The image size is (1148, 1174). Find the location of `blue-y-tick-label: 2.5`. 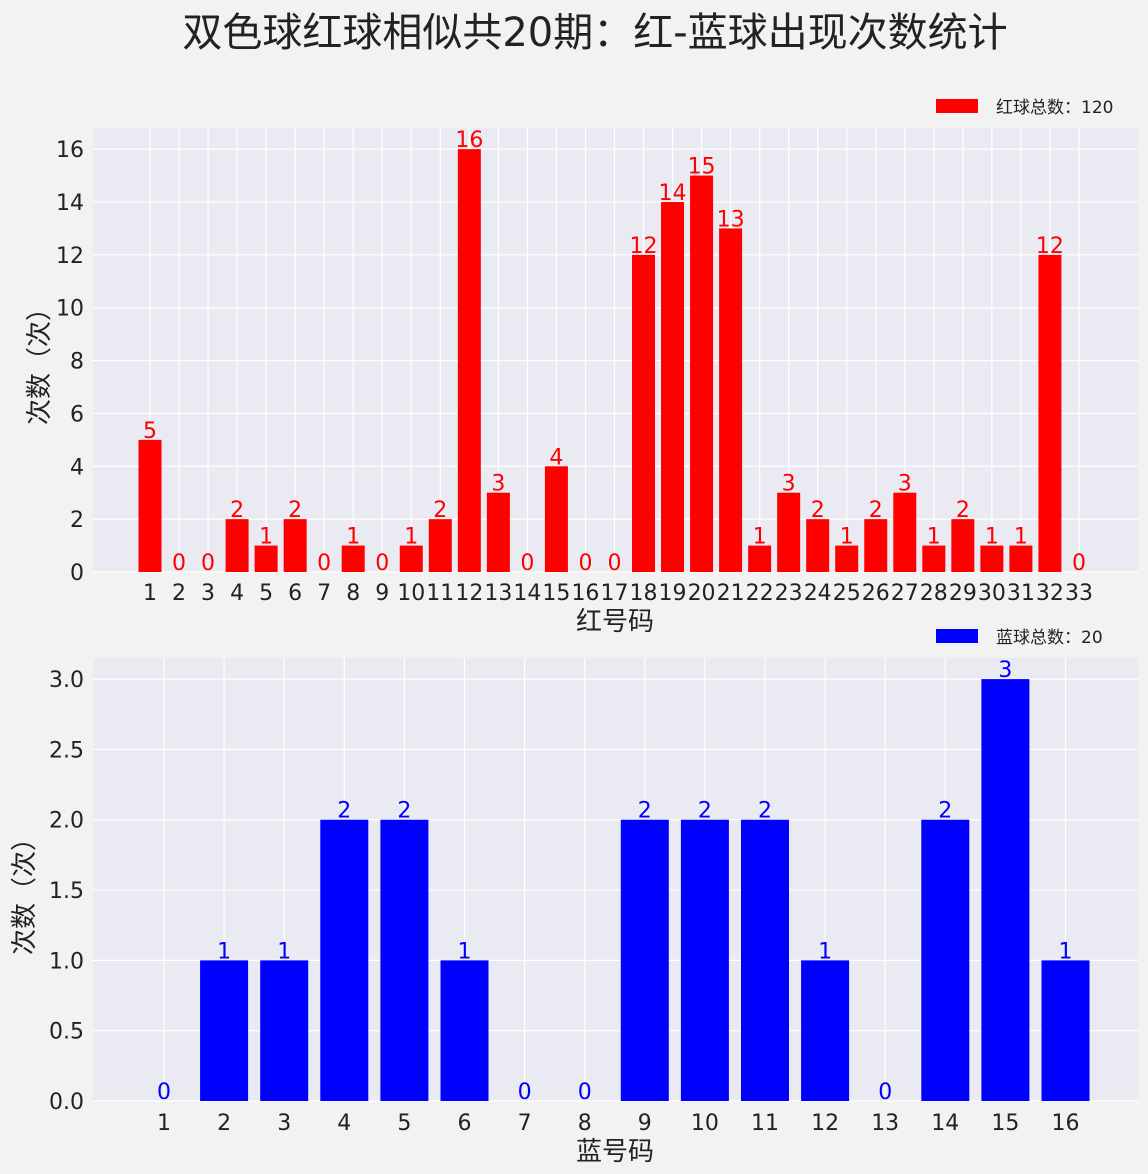

blue-y-tick-label: 2.5 is located at coordinates (66, 750).